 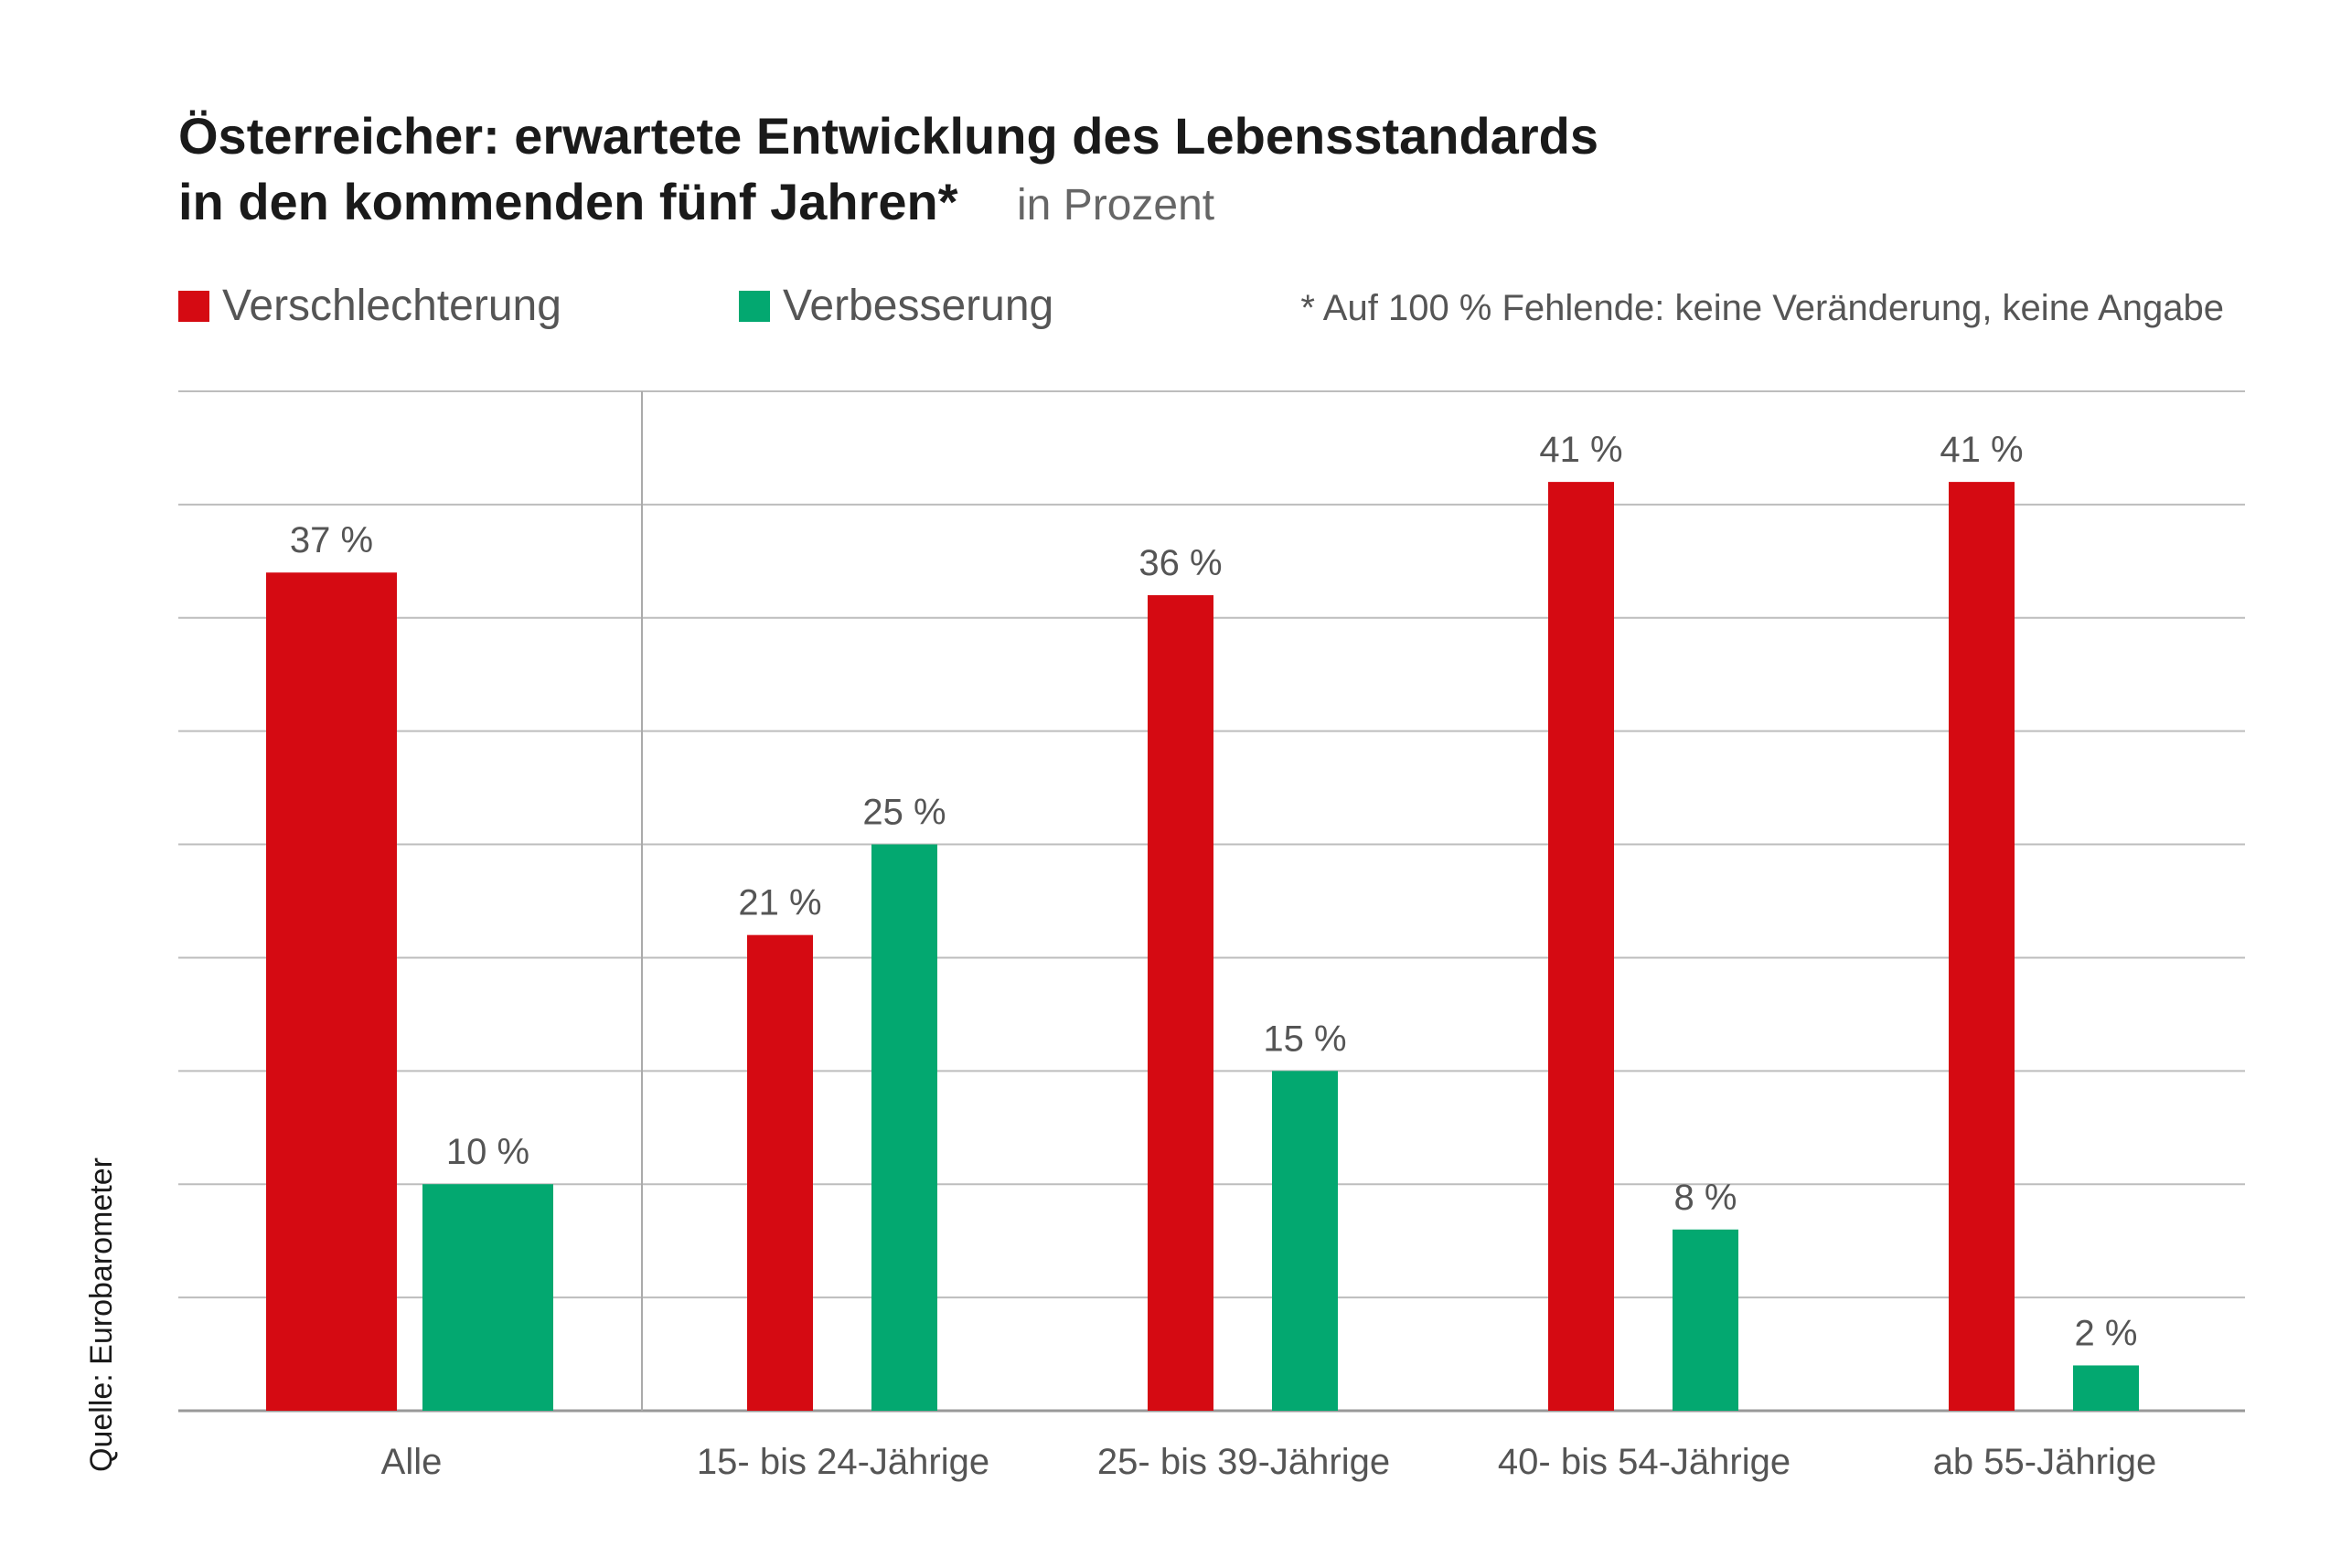 I want to click on data-label-verbesserung-2: 15 %, so click(x=1304, y=1039).